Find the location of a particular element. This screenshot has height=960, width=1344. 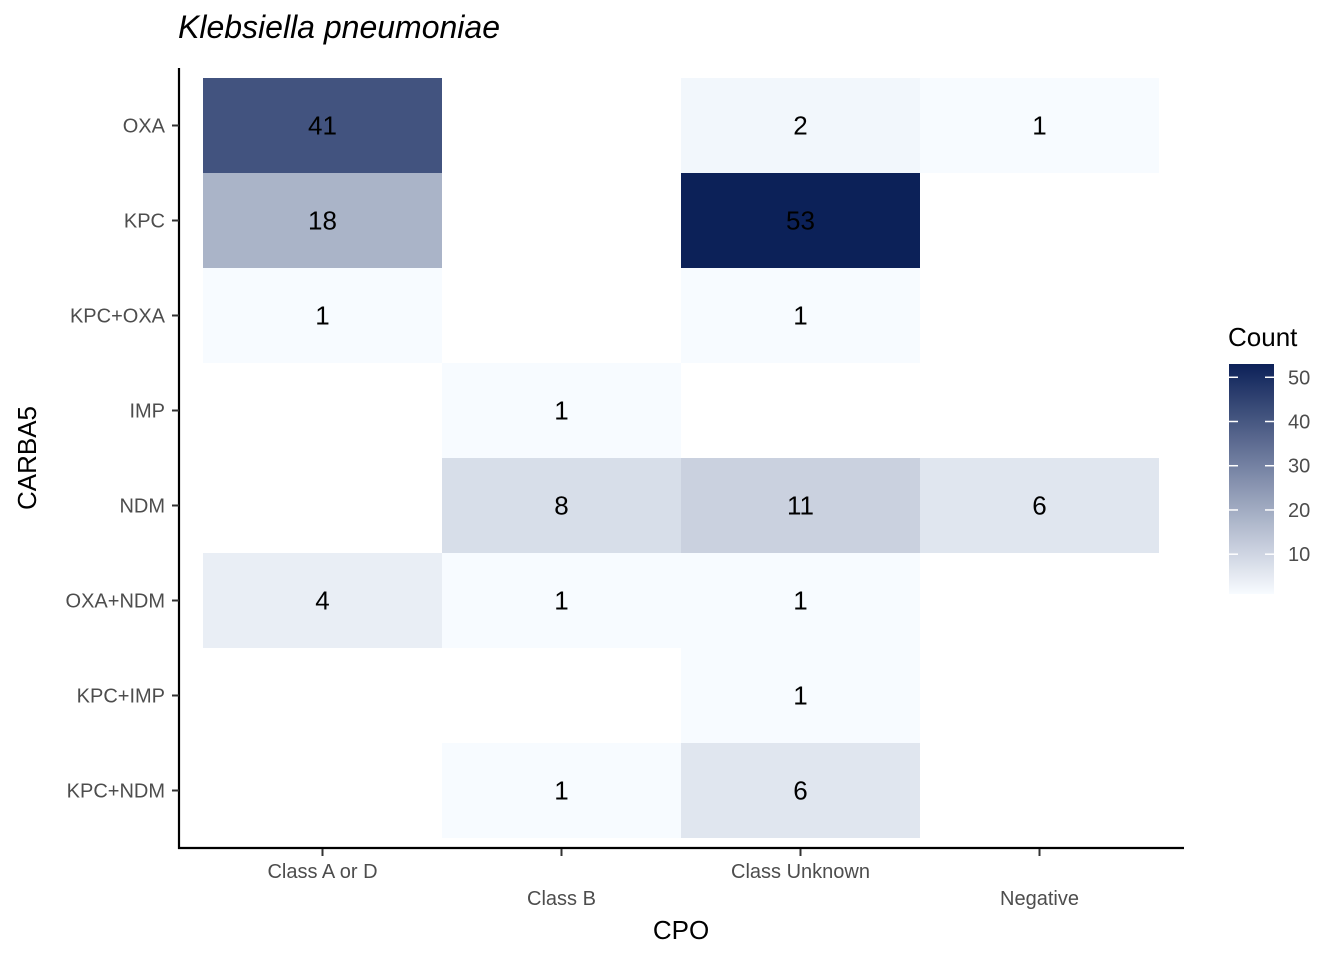

heatmap-cell-value: 8 is located at coordinates (561, 506).